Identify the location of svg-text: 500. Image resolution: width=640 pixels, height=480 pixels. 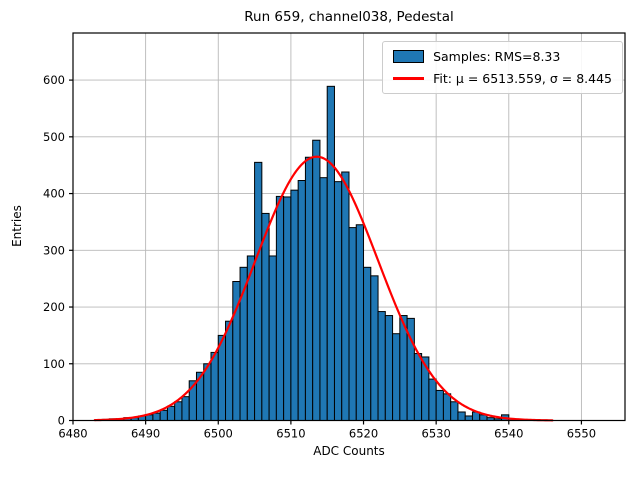
(54, 137).